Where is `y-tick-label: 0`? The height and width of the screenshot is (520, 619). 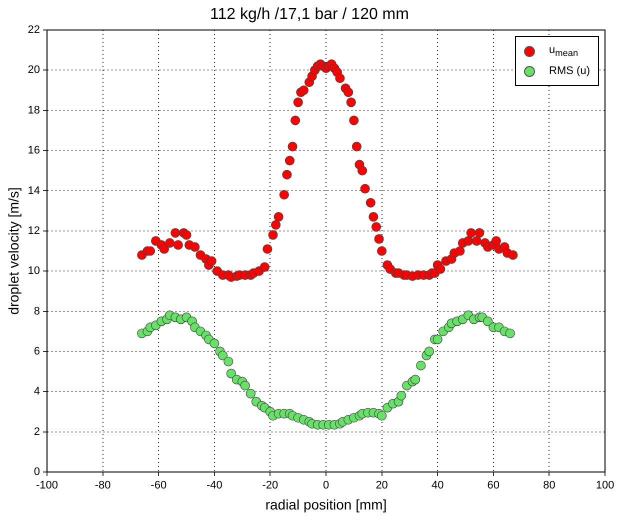
y-tick-label: 0 is located at coordinates (37, 472).